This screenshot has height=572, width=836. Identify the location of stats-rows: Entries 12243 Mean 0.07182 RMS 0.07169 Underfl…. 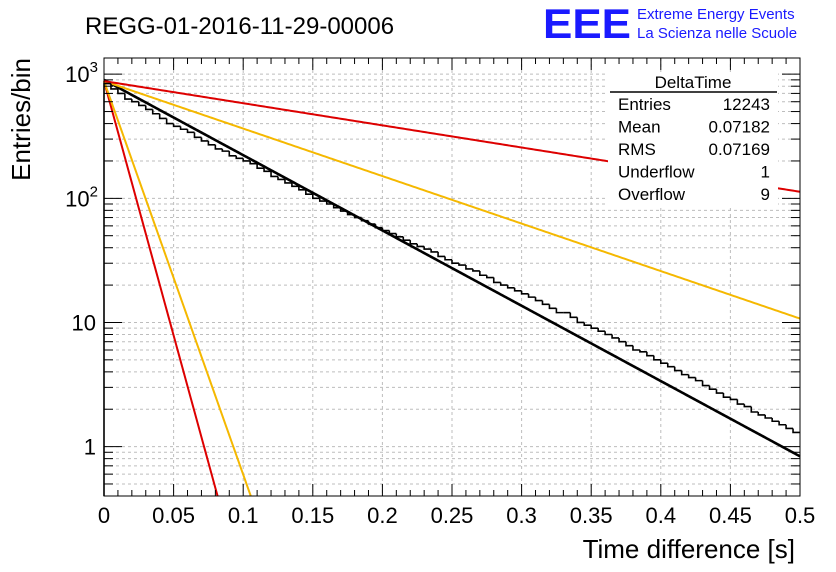
(694, 149).